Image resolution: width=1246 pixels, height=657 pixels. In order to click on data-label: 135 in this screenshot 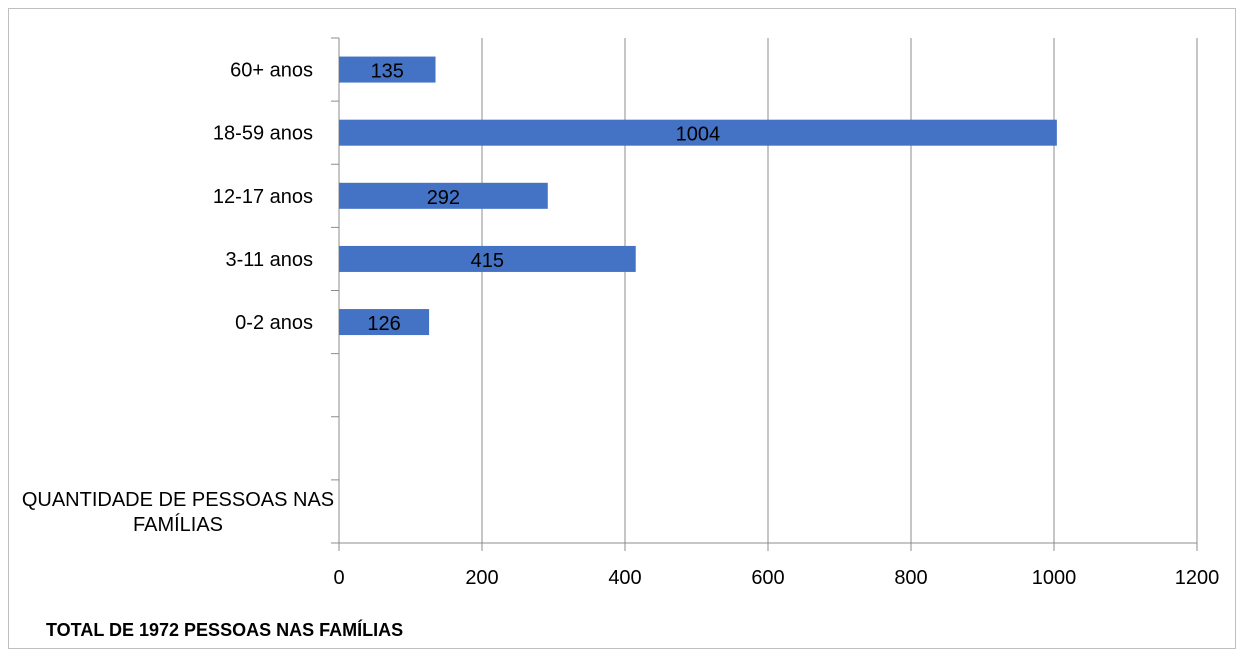, I will do `click(387, 72)`.